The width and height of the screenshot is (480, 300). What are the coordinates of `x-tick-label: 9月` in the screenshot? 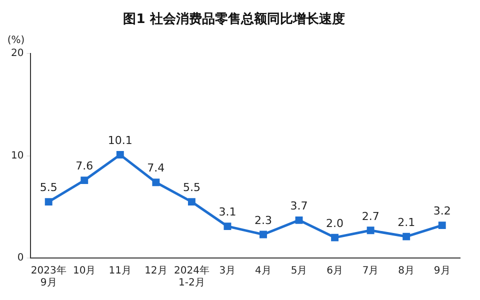 It's located at (442, 271).